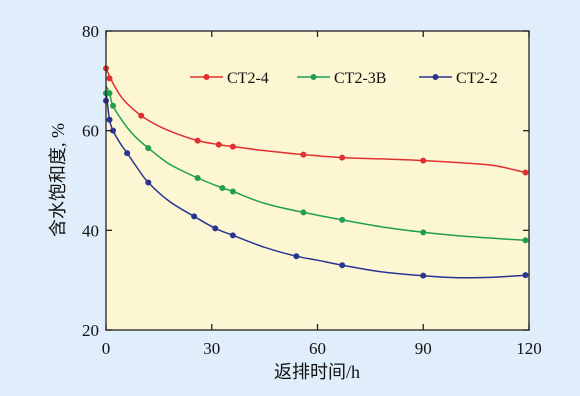 The height and width of the screenshot is (396, 580). What do you see at coordinates (317, 348) in the screenshot?
I see `x-tick-label: 60` at bounding box center [317, 348].